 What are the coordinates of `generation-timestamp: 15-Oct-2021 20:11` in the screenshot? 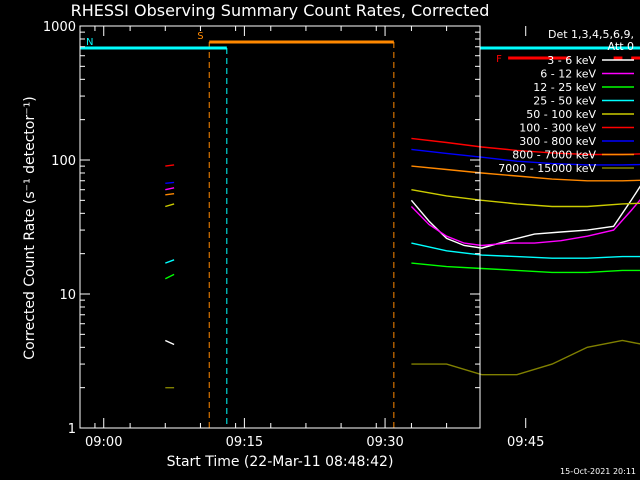 It's located at (598, 471).